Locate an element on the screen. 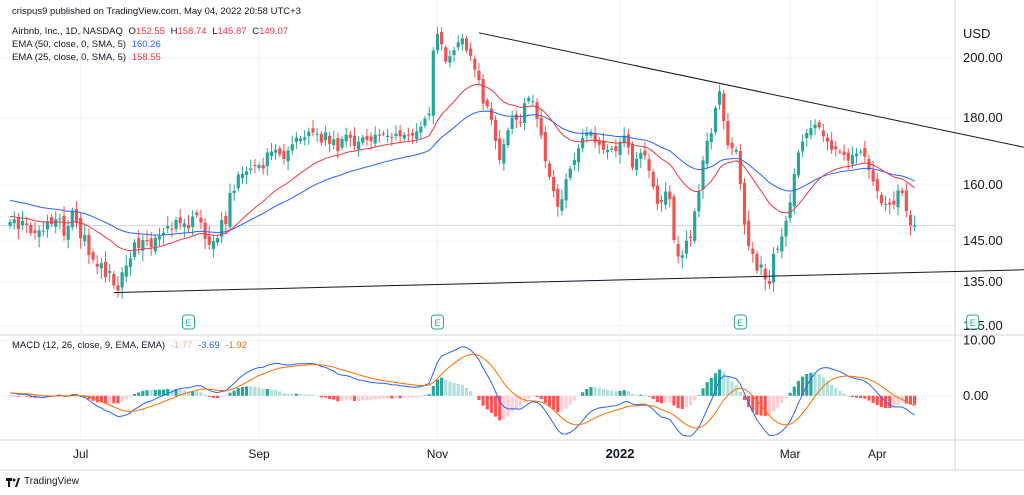 The width and height of the screenshot is (1024, 495). time-tick-label: 2022 is located at coordinates (620, 453).